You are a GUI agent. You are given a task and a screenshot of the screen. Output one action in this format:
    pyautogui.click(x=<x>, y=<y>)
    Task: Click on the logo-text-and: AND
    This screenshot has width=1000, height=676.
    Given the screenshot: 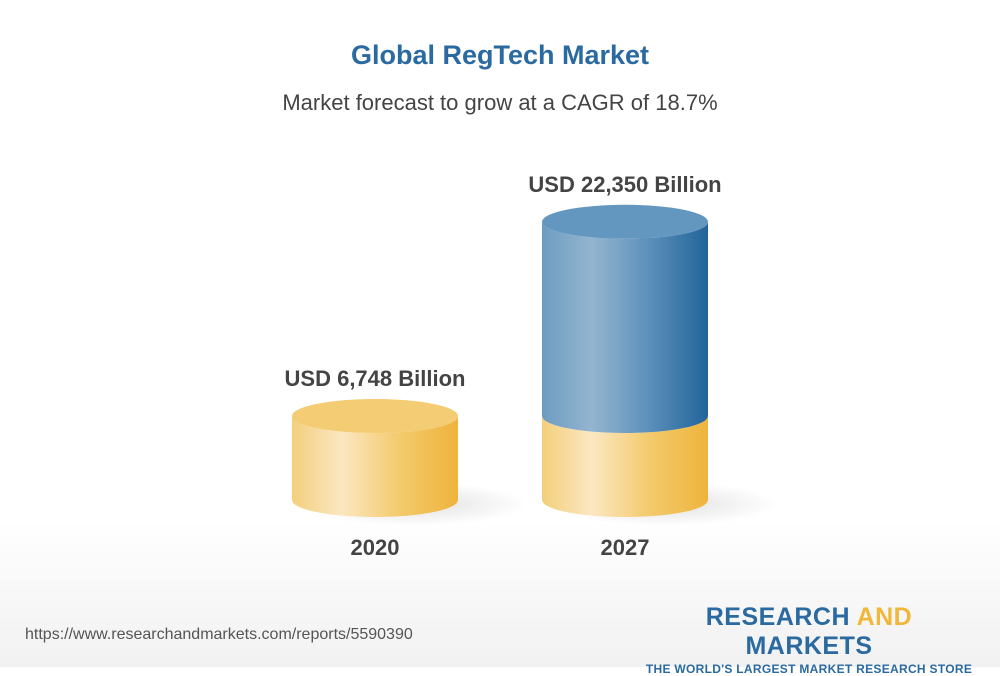 What is the action you would take?
    pyautogui.click(x=884, y=617)
    